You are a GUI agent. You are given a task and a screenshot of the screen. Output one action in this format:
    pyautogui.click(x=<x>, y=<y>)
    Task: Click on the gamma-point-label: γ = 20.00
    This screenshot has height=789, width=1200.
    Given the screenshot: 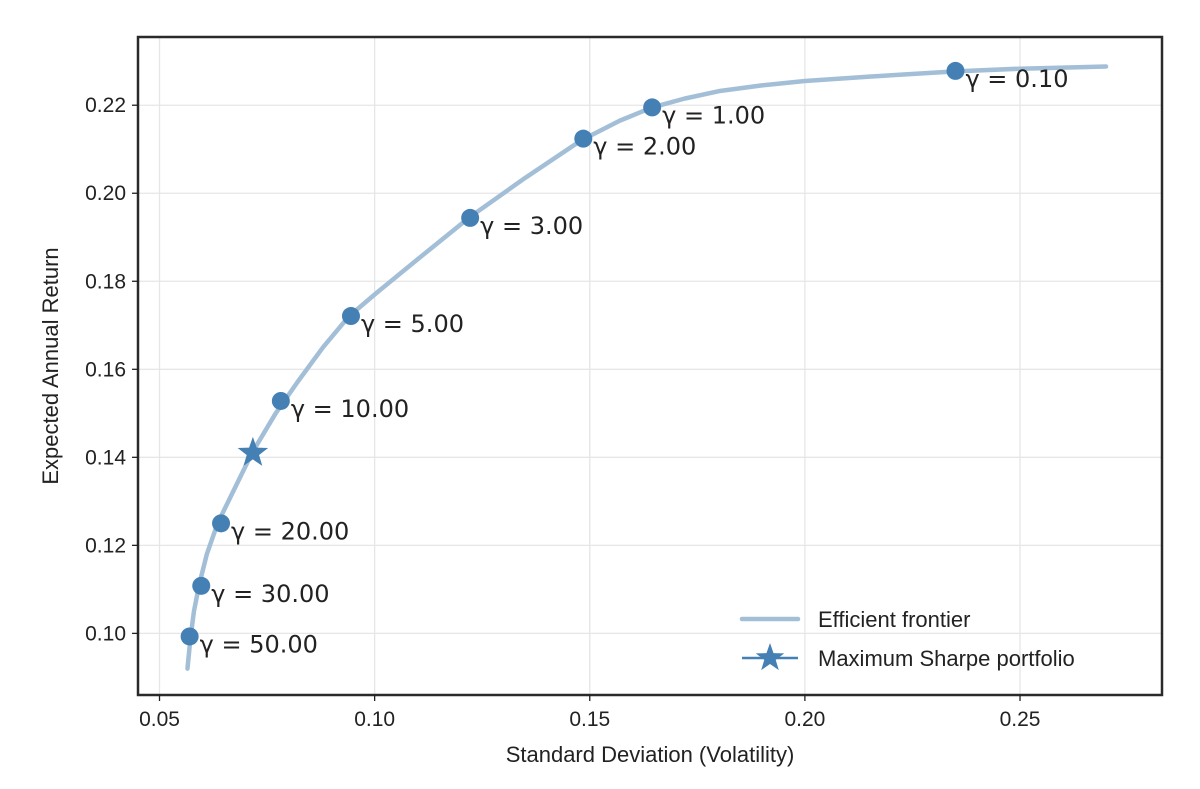 What is the action you would take?
    pyautogui.click(x=290, y=531)
    